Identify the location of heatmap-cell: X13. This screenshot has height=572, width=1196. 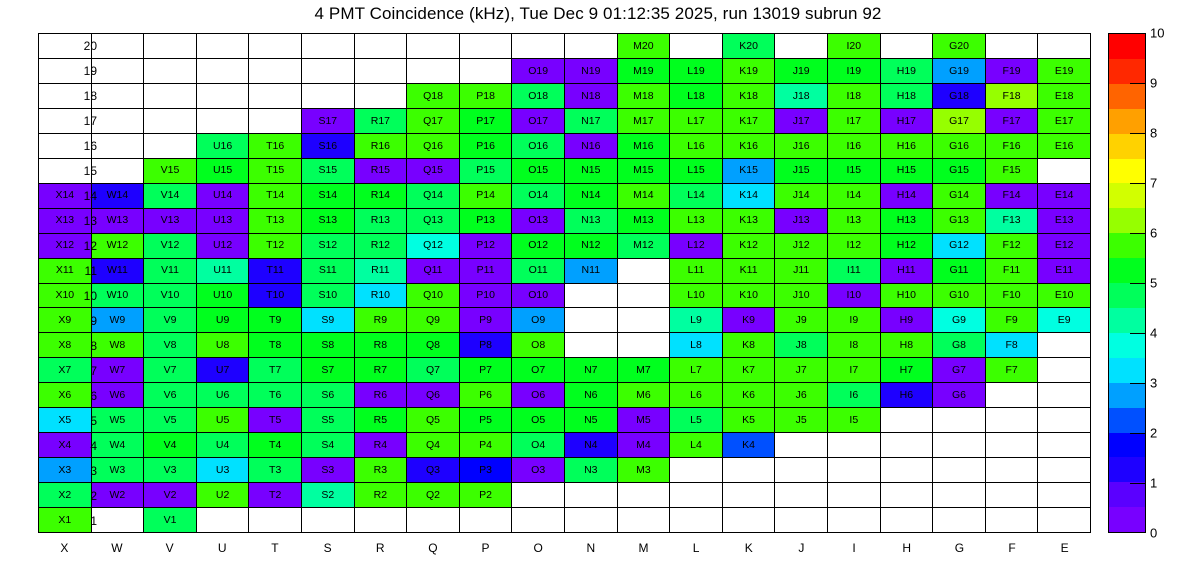
(65, 221).